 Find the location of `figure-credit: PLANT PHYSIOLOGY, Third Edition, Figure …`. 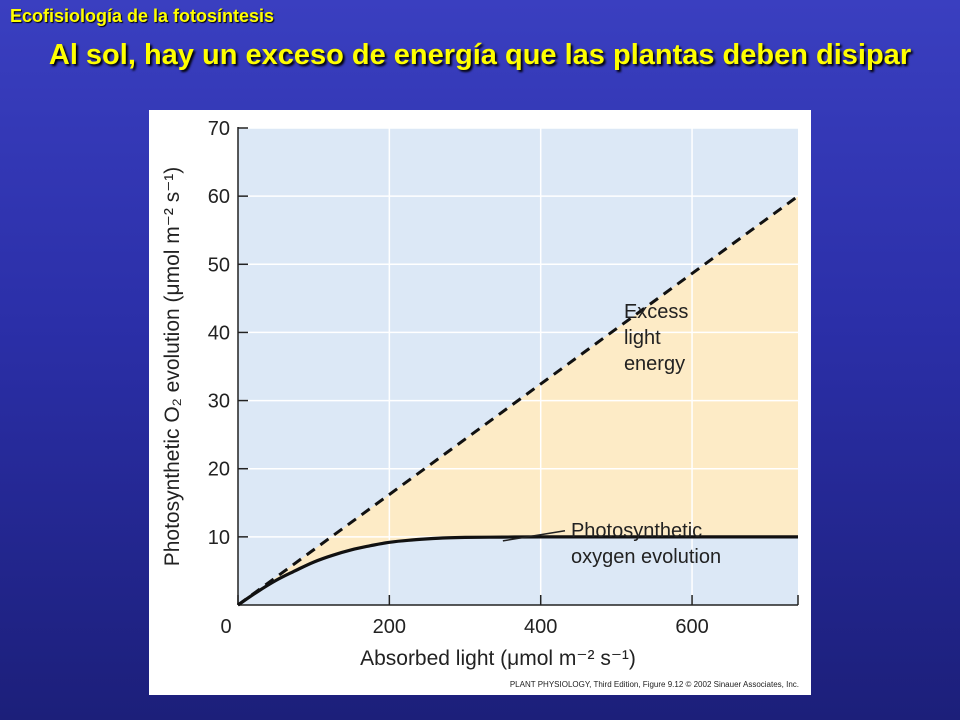

figure-credit: PLANT PHYSIOLOGY, Third Edition, Figure … is located at coordinates (654, 684).